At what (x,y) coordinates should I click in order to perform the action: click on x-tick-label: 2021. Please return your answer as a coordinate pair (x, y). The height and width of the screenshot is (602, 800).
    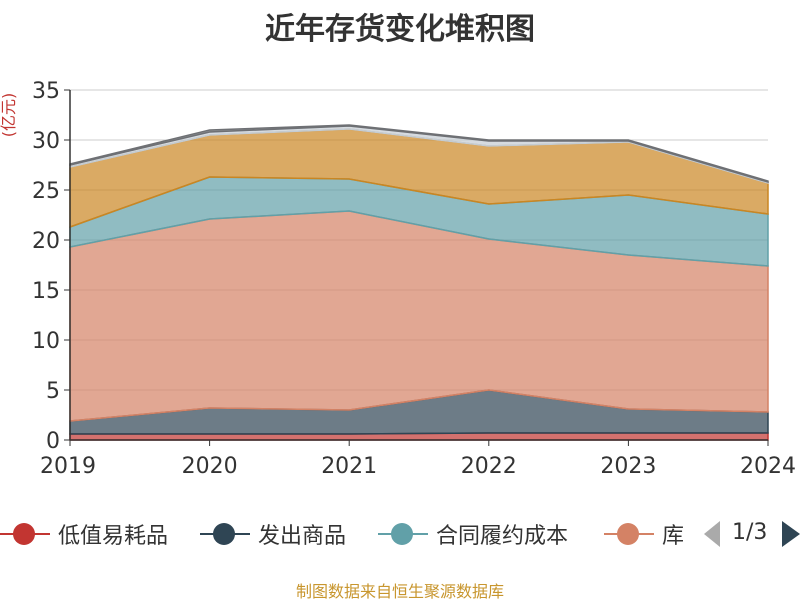
    Looking at the image, I should click on (349, 466).